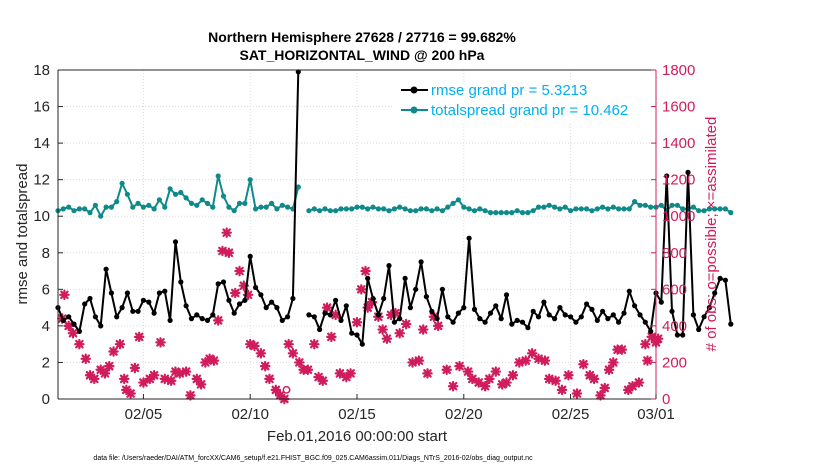 Image resolution: width=830 pixels, height=470 pixels. I want to click on y-axis-left-label: rmse and totalspread, so click(22, 234).